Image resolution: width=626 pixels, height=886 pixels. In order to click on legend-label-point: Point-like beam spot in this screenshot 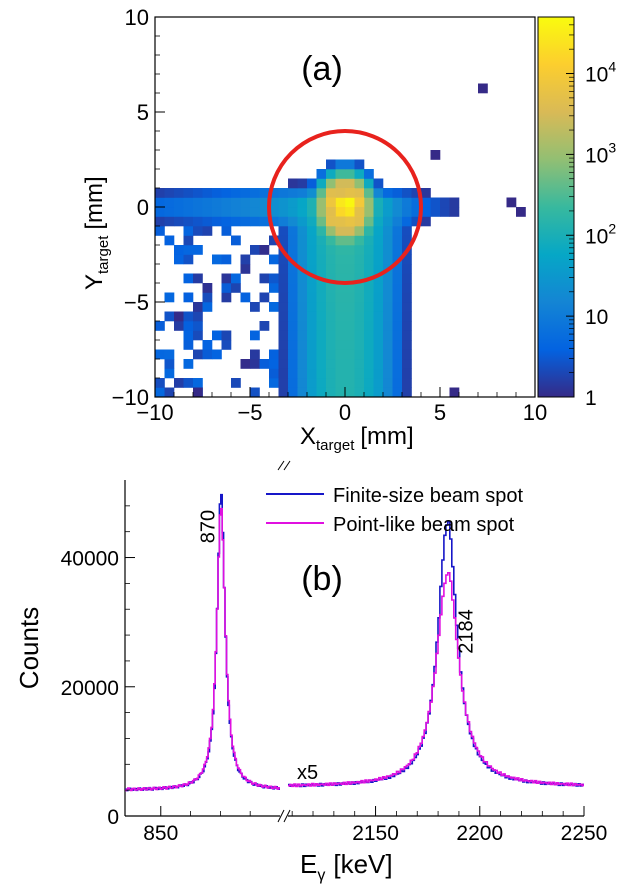, I will do `click(424, 525)`.